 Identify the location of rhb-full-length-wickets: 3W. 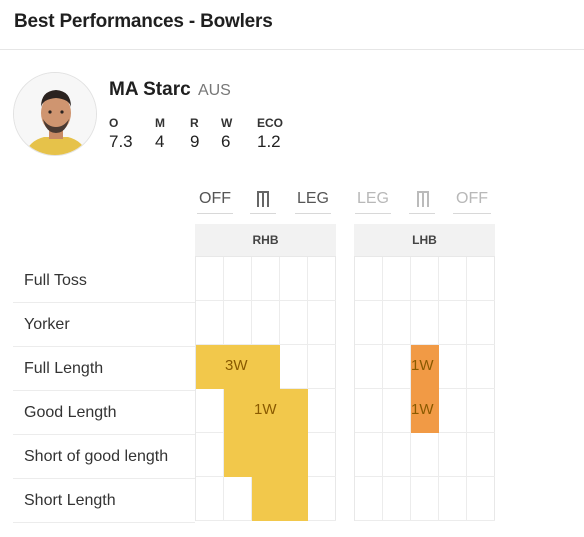
(236, 365).